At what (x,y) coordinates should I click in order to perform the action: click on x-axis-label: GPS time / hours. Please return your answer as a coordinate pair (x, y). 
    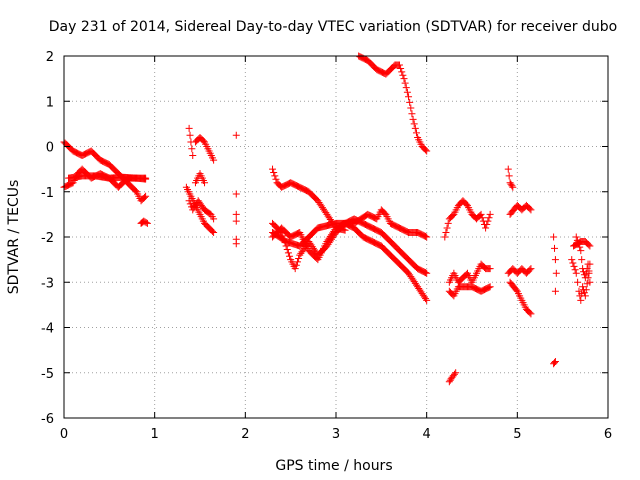
    Looking at the image, I should click on (333, 466).